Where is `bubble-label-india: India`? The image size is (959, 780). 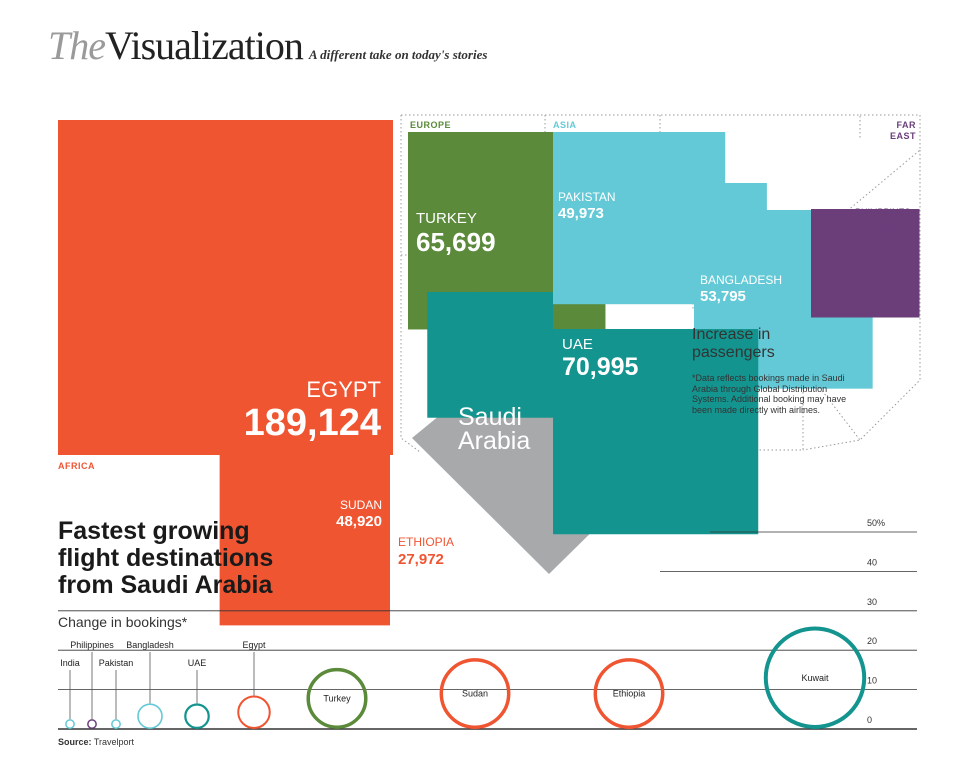
bubble-label-india: India is located at coordinates (70, 663).